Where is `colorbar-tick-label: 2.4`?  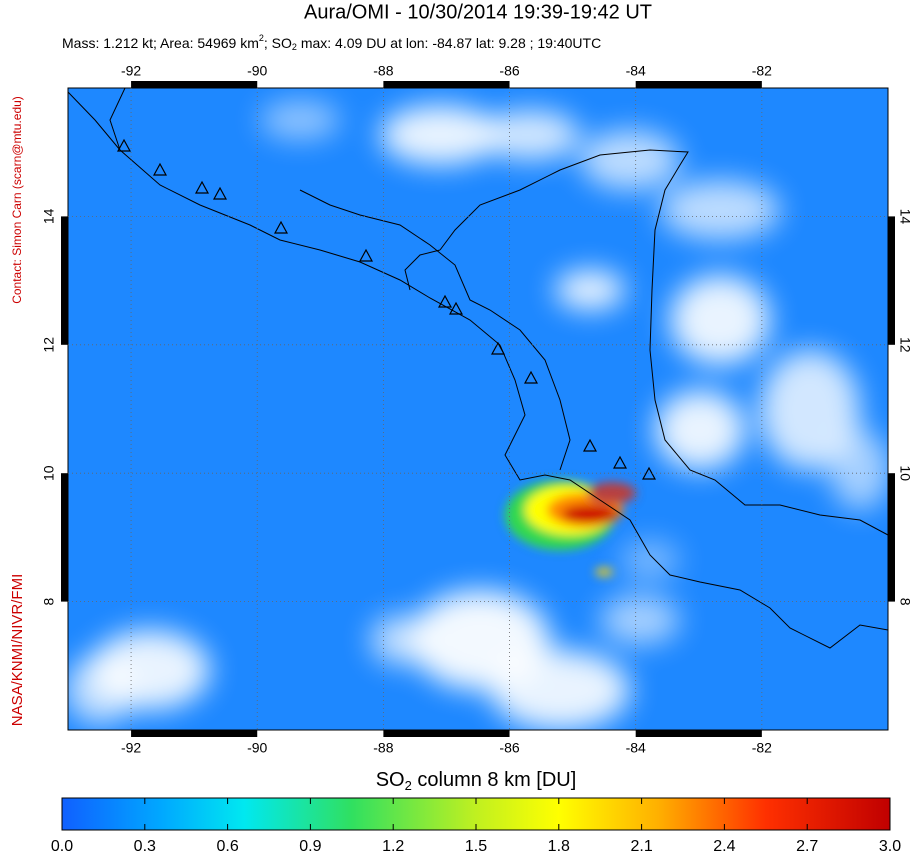 colorbar-tick-label: 2.4 is located at coordinates (724, 846).